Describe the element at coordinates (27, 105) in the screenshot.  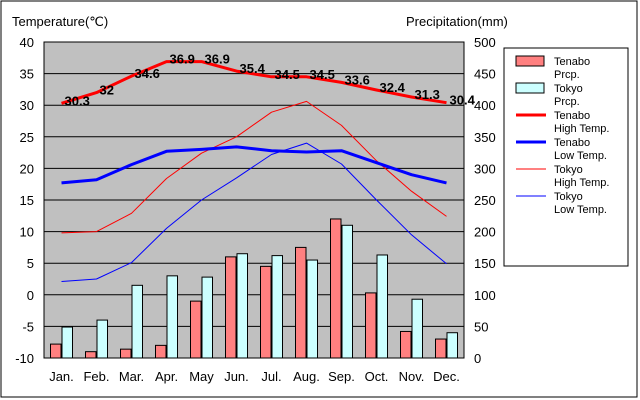
I see `y-tick-left: 30` at that location.